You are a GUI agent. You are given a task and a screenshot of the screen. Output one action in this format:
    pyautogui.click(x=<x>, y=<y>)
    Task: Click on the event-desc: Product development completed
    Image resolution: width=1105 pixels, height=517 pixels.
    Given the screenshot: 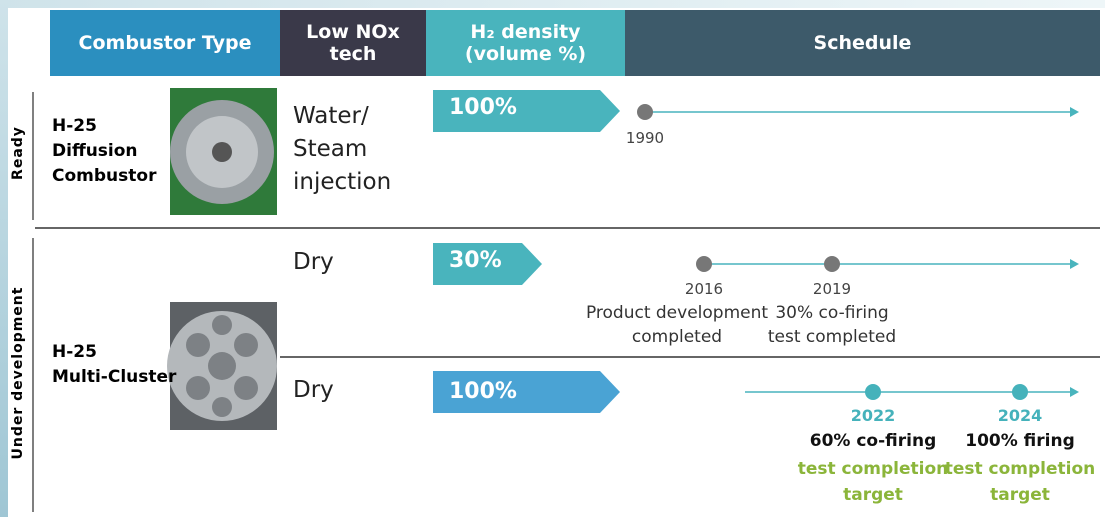 What is the action you would take?
    pyautogui.click(x=677, y=325)
    